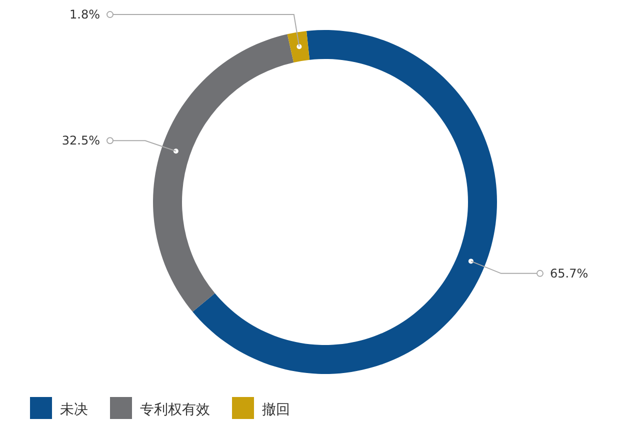 The height and width of the screenshot is (448, 640). I want to click on data-label: 1.8%, so click(85, 15).